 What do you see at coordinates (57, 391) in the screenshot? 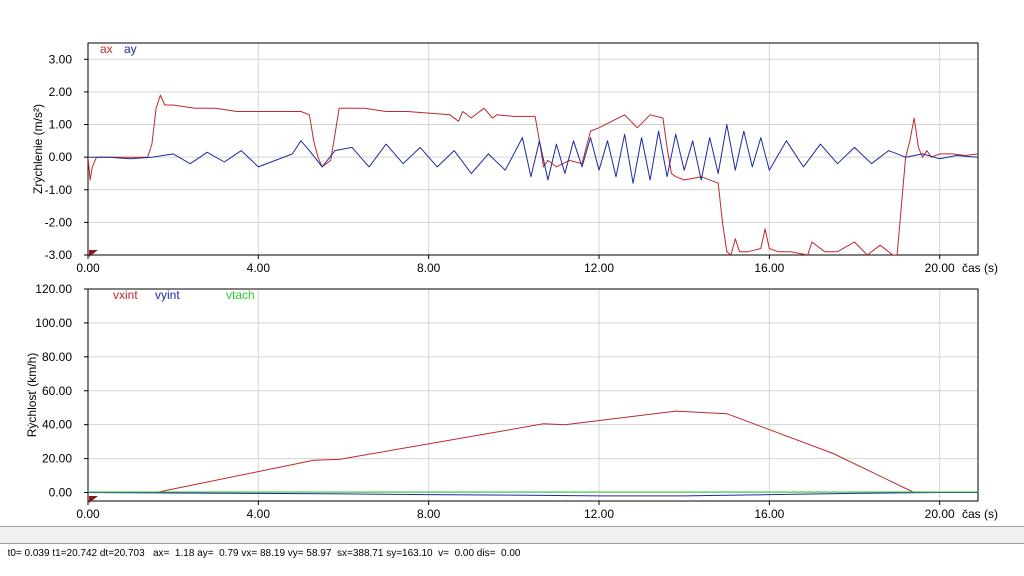
I see `y-tick-label: 60.00` at bounding box center [57, 391].